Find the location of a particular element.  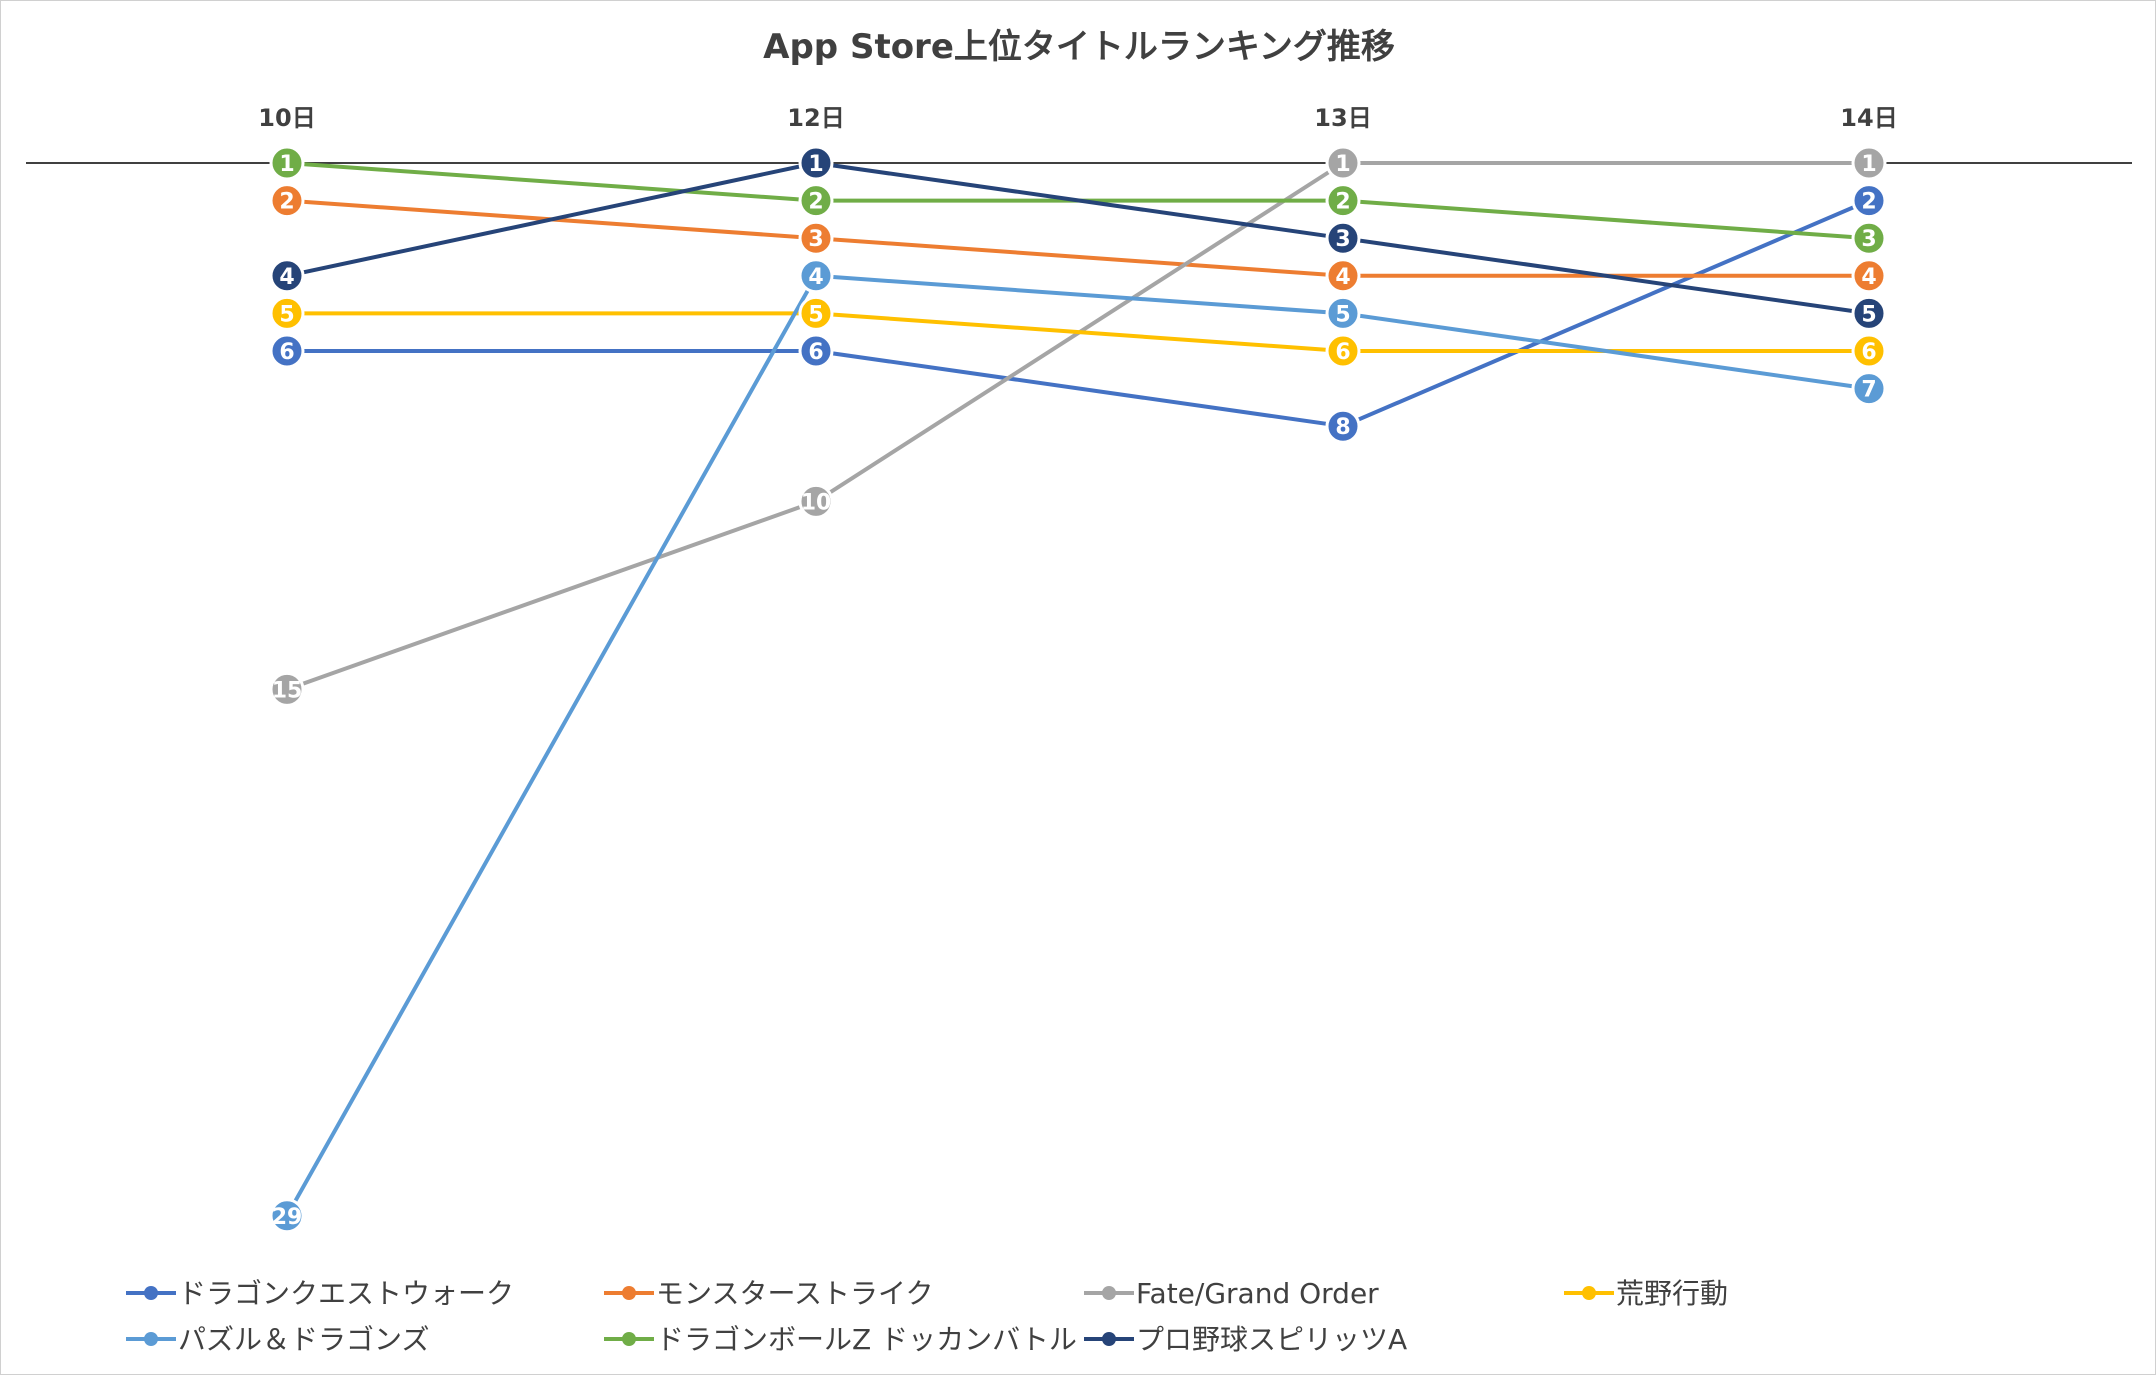

chart-title: App Store上位タイトルランキング推移 is located at coordinates (1079, 47).